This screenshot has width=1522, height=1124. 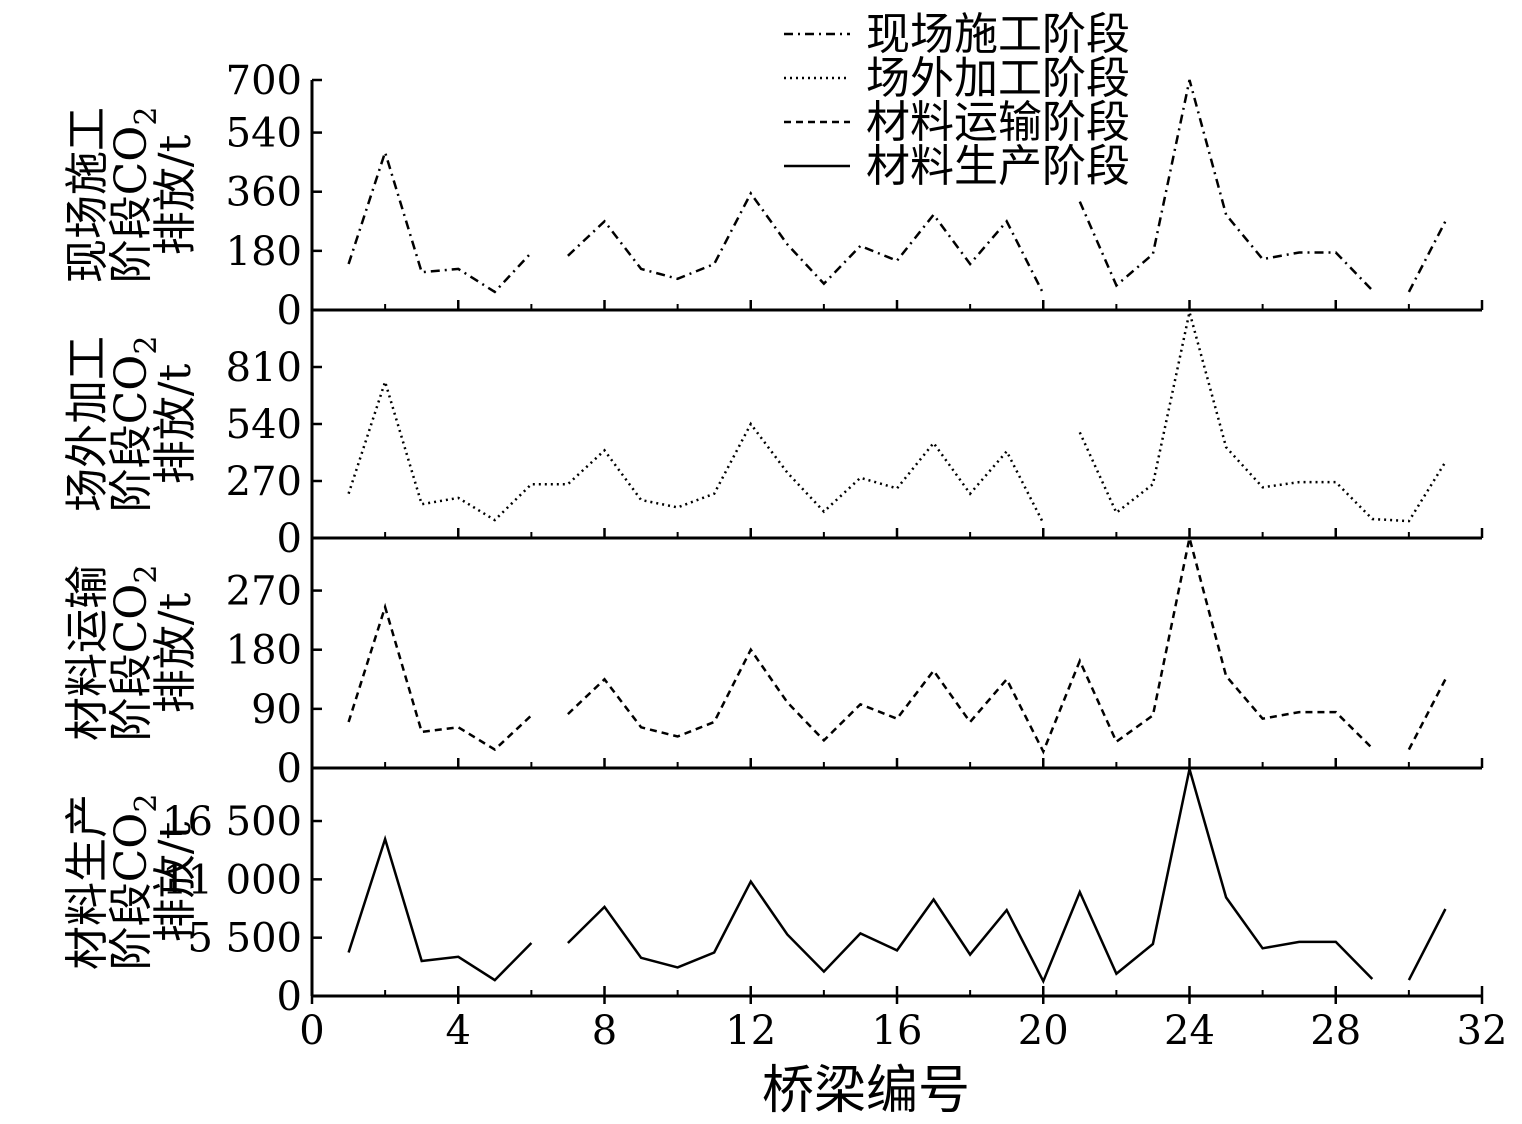 What do you see at coordinates (87, 882) in the screenshot?
I see `y-axis-label-line: 材料生产` at bounding box center [87, 882].